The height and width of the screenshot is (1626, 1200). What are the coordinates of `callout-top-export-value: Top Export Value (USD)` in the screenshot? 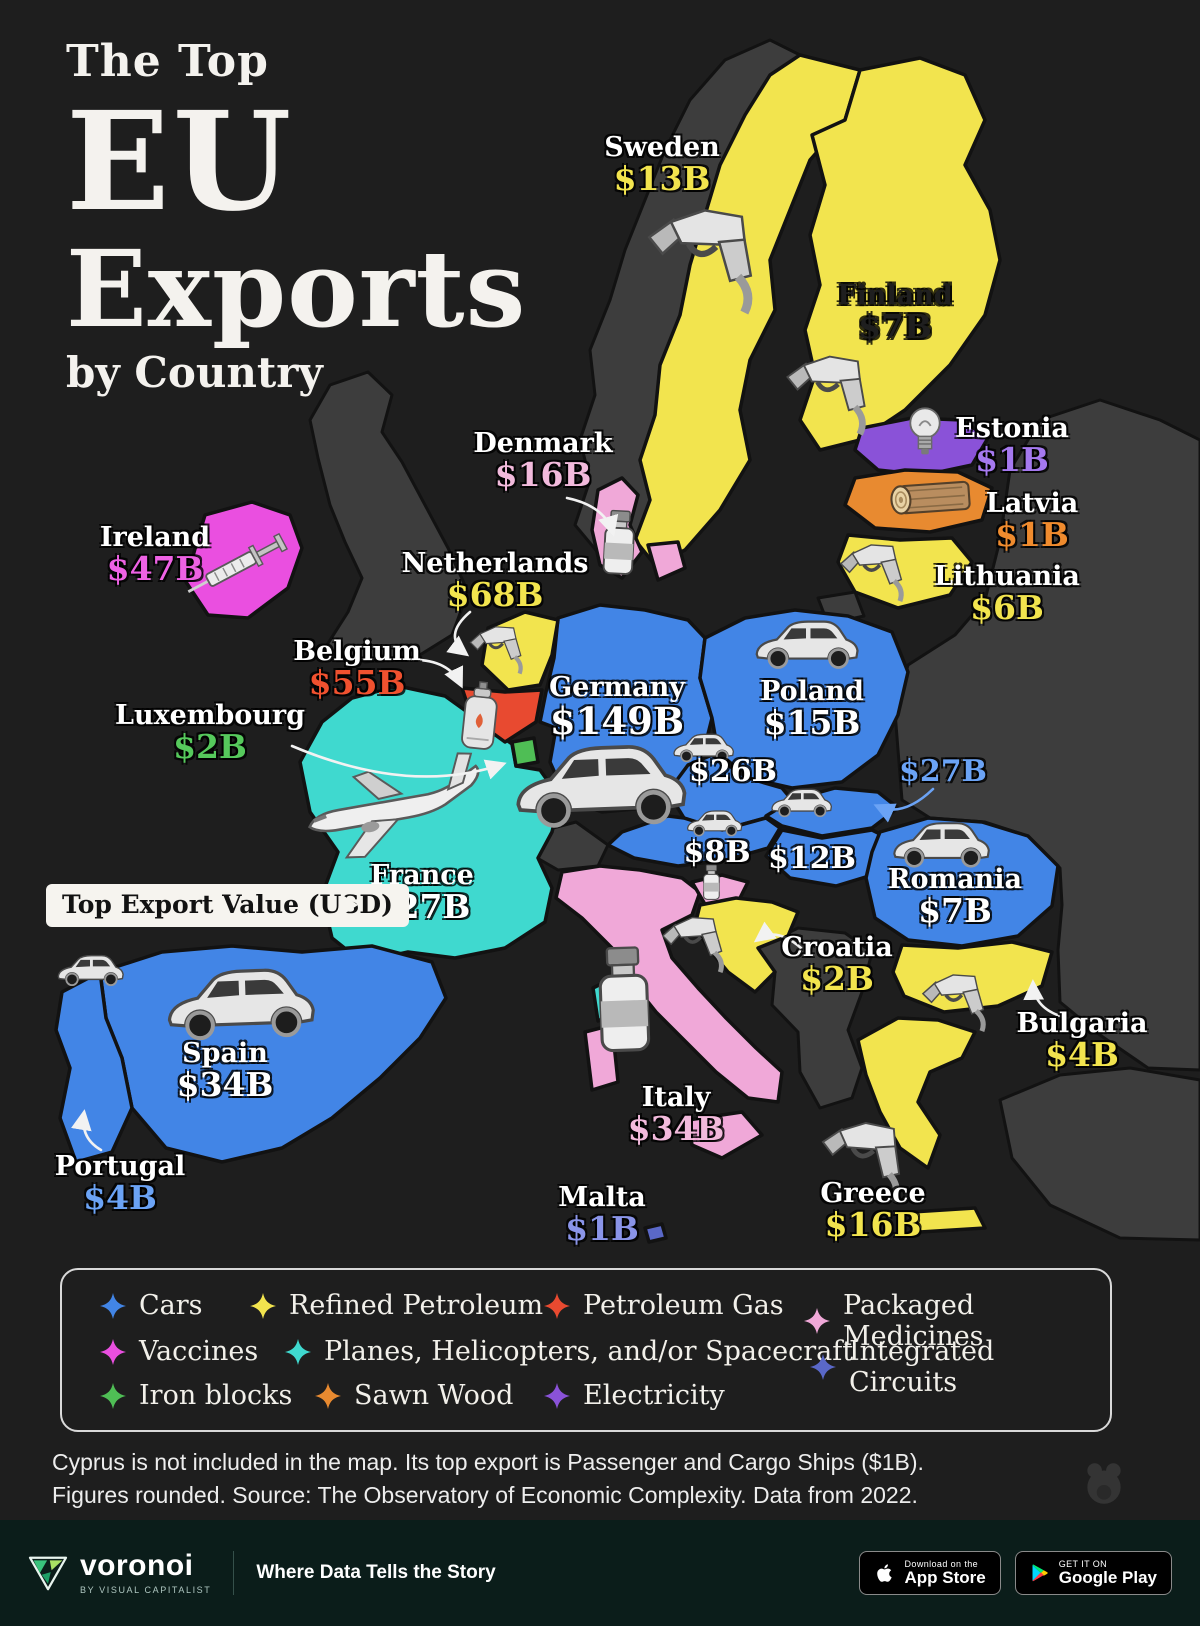 It's located at (227, 905).